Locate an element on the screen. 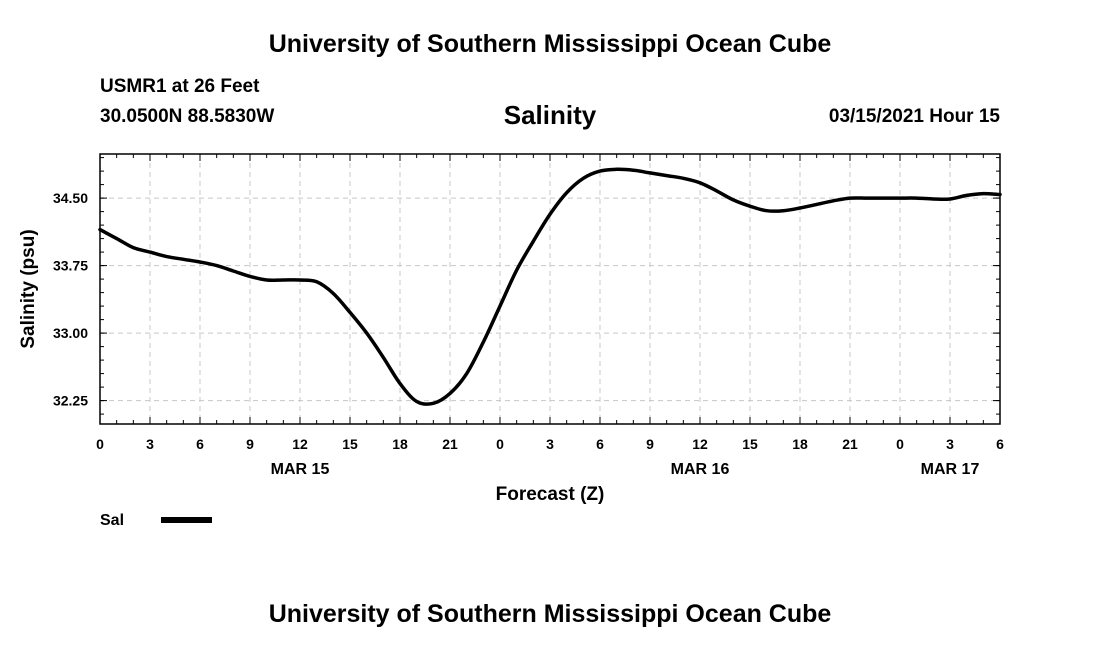 The width and height of the screenshot is (1100, 650). legend-swatch is located at coordinates (186, 520).